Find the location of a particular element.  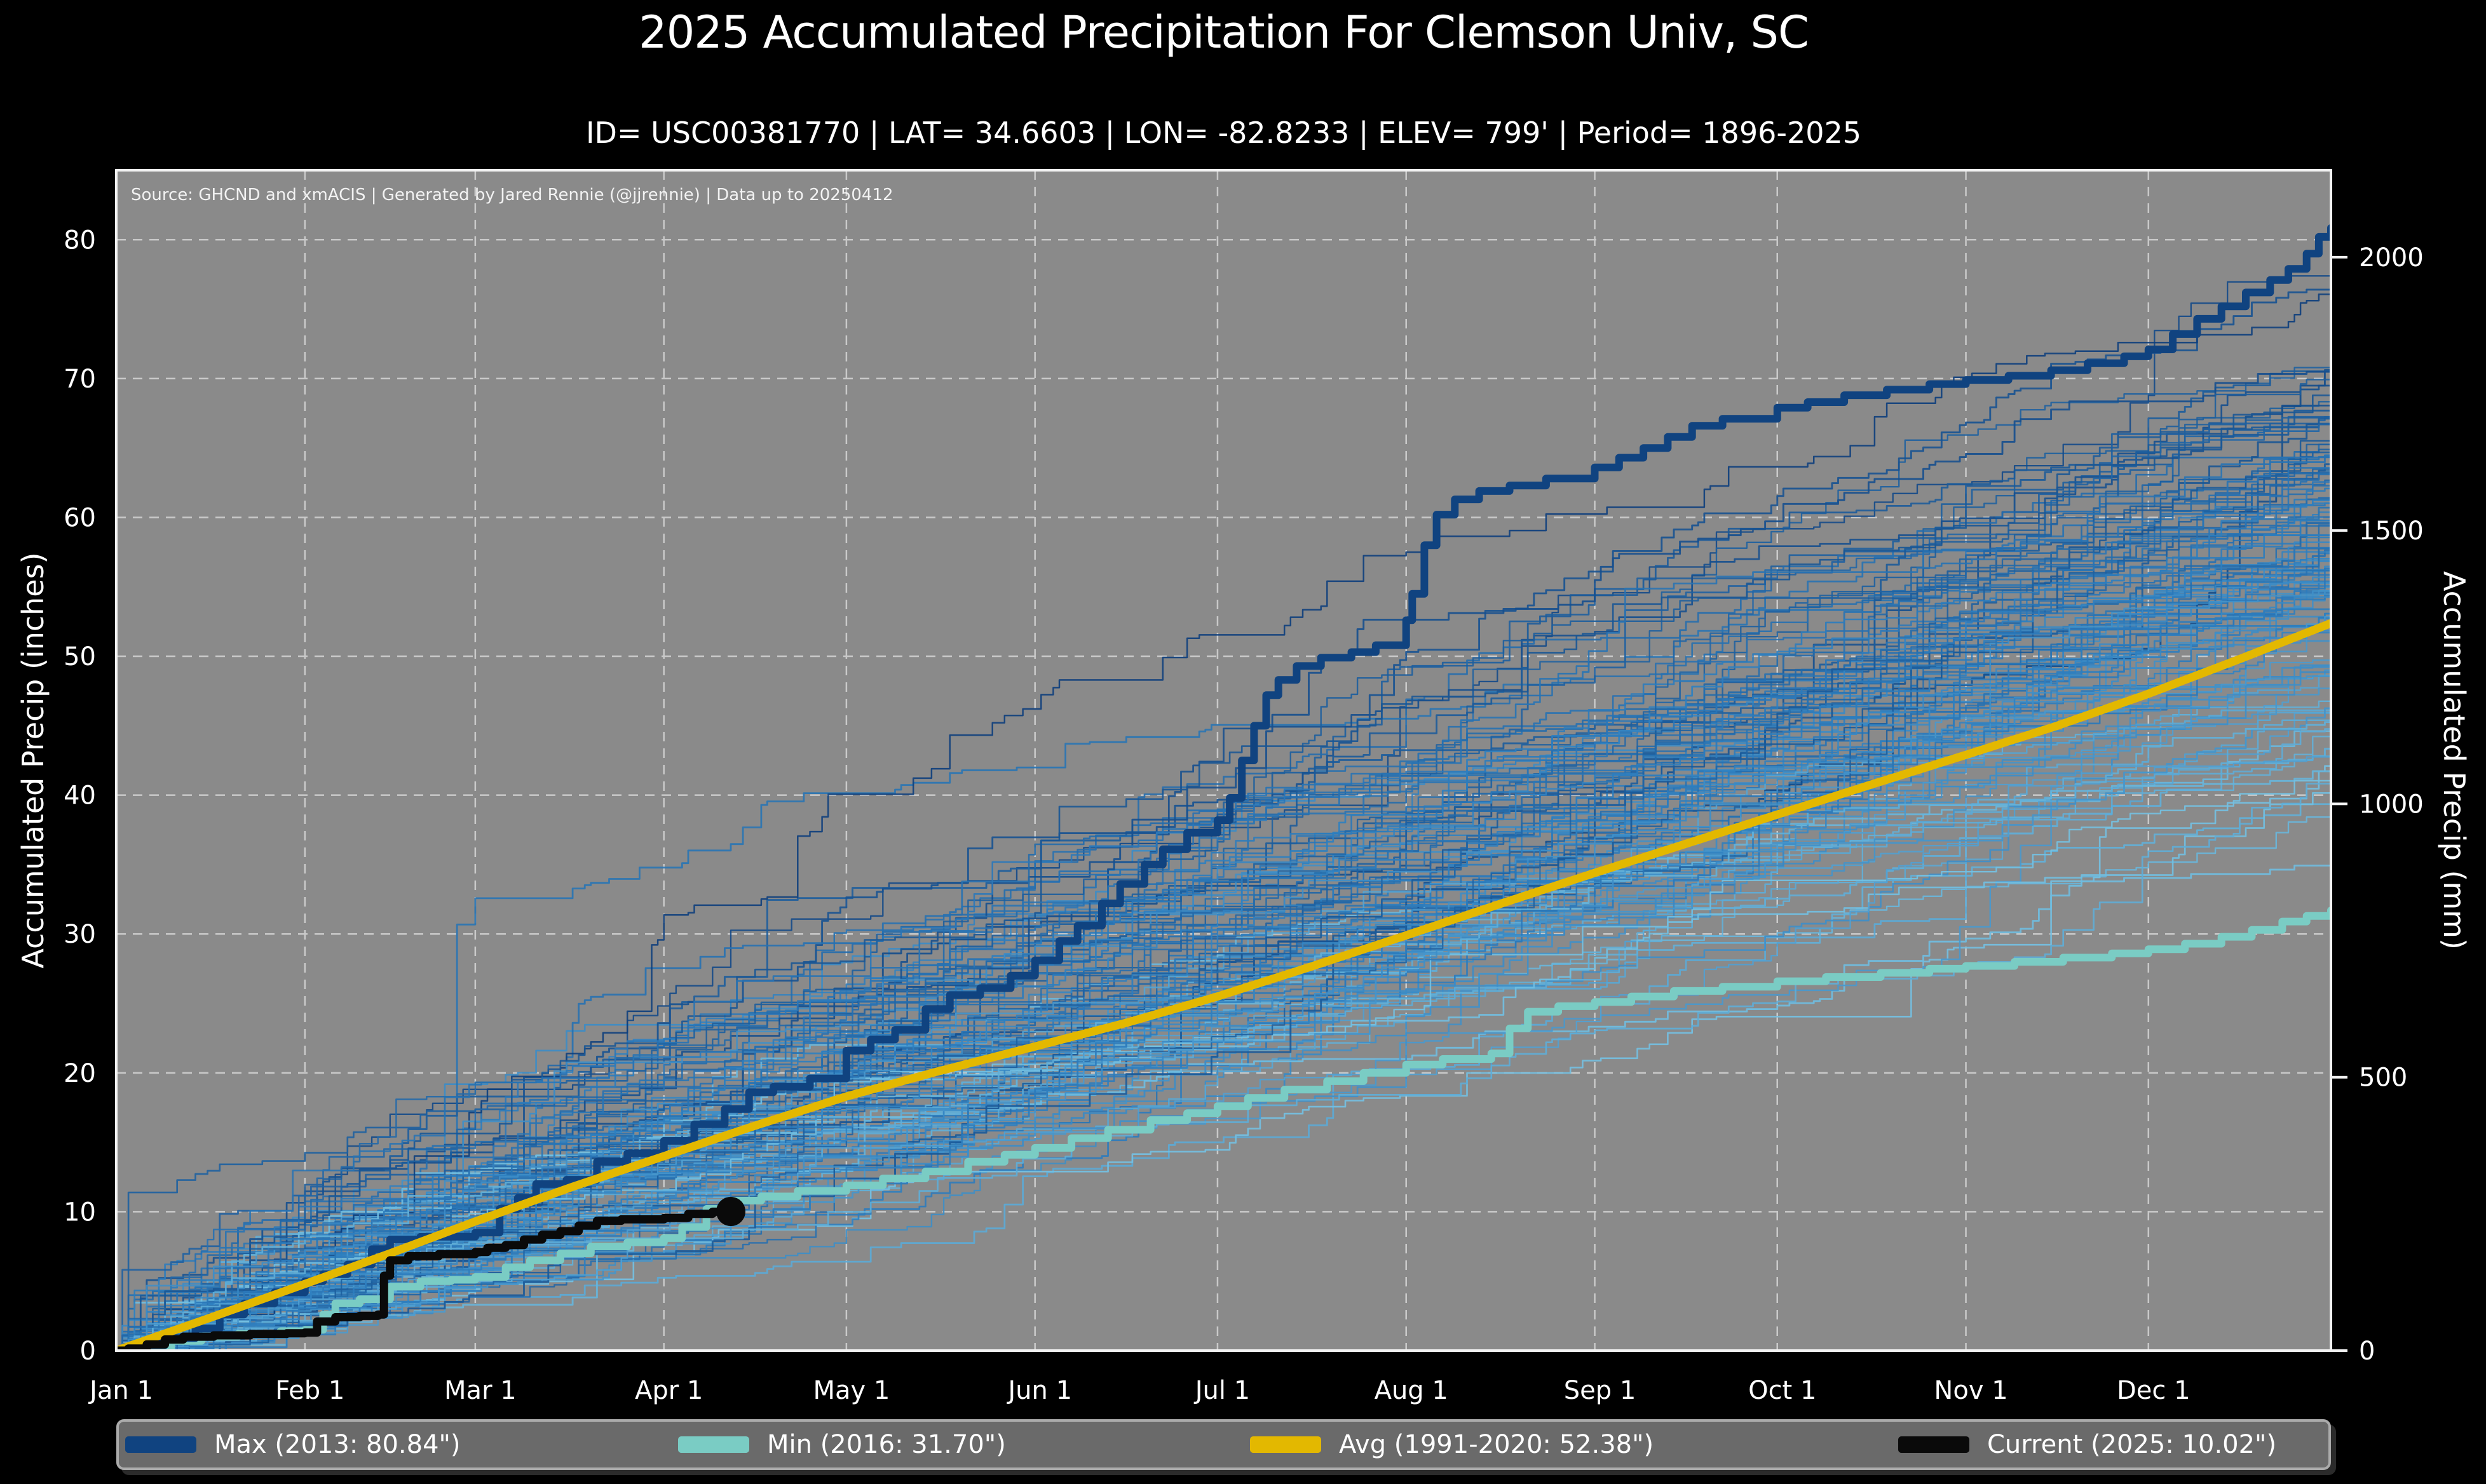

y-right-tick-label: 500 is located at coordinates (2383, 1078).